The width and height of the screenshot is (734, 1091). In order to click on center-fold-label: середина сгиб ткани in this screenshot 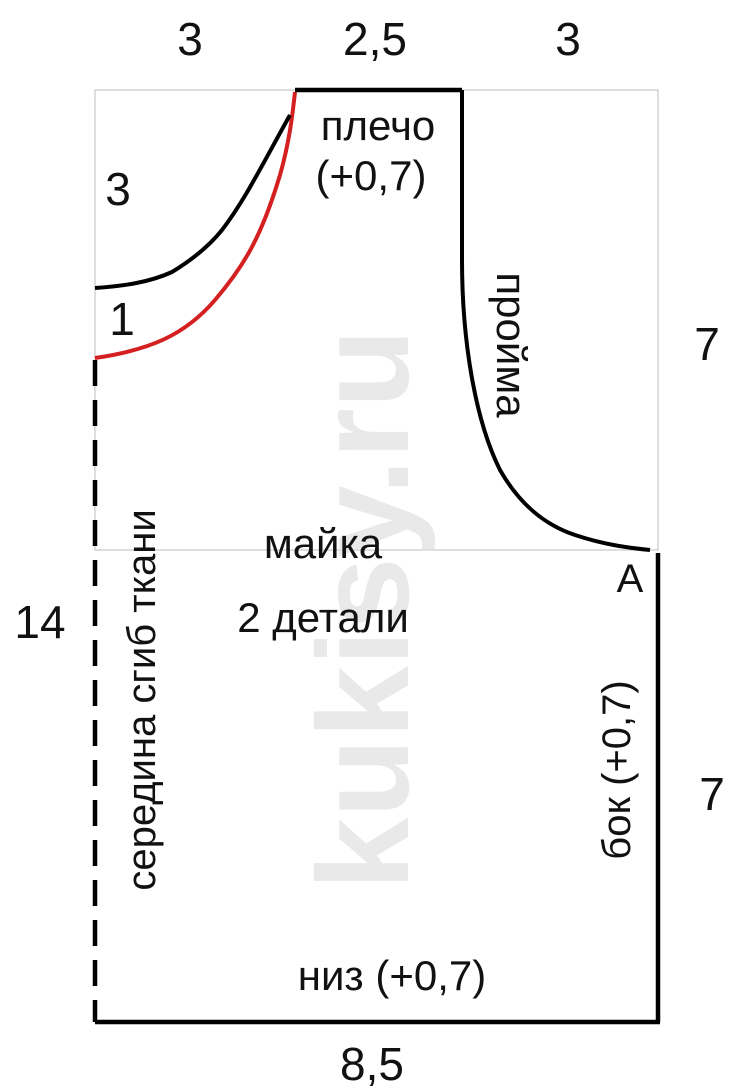, I will do `click(142, 699)`.